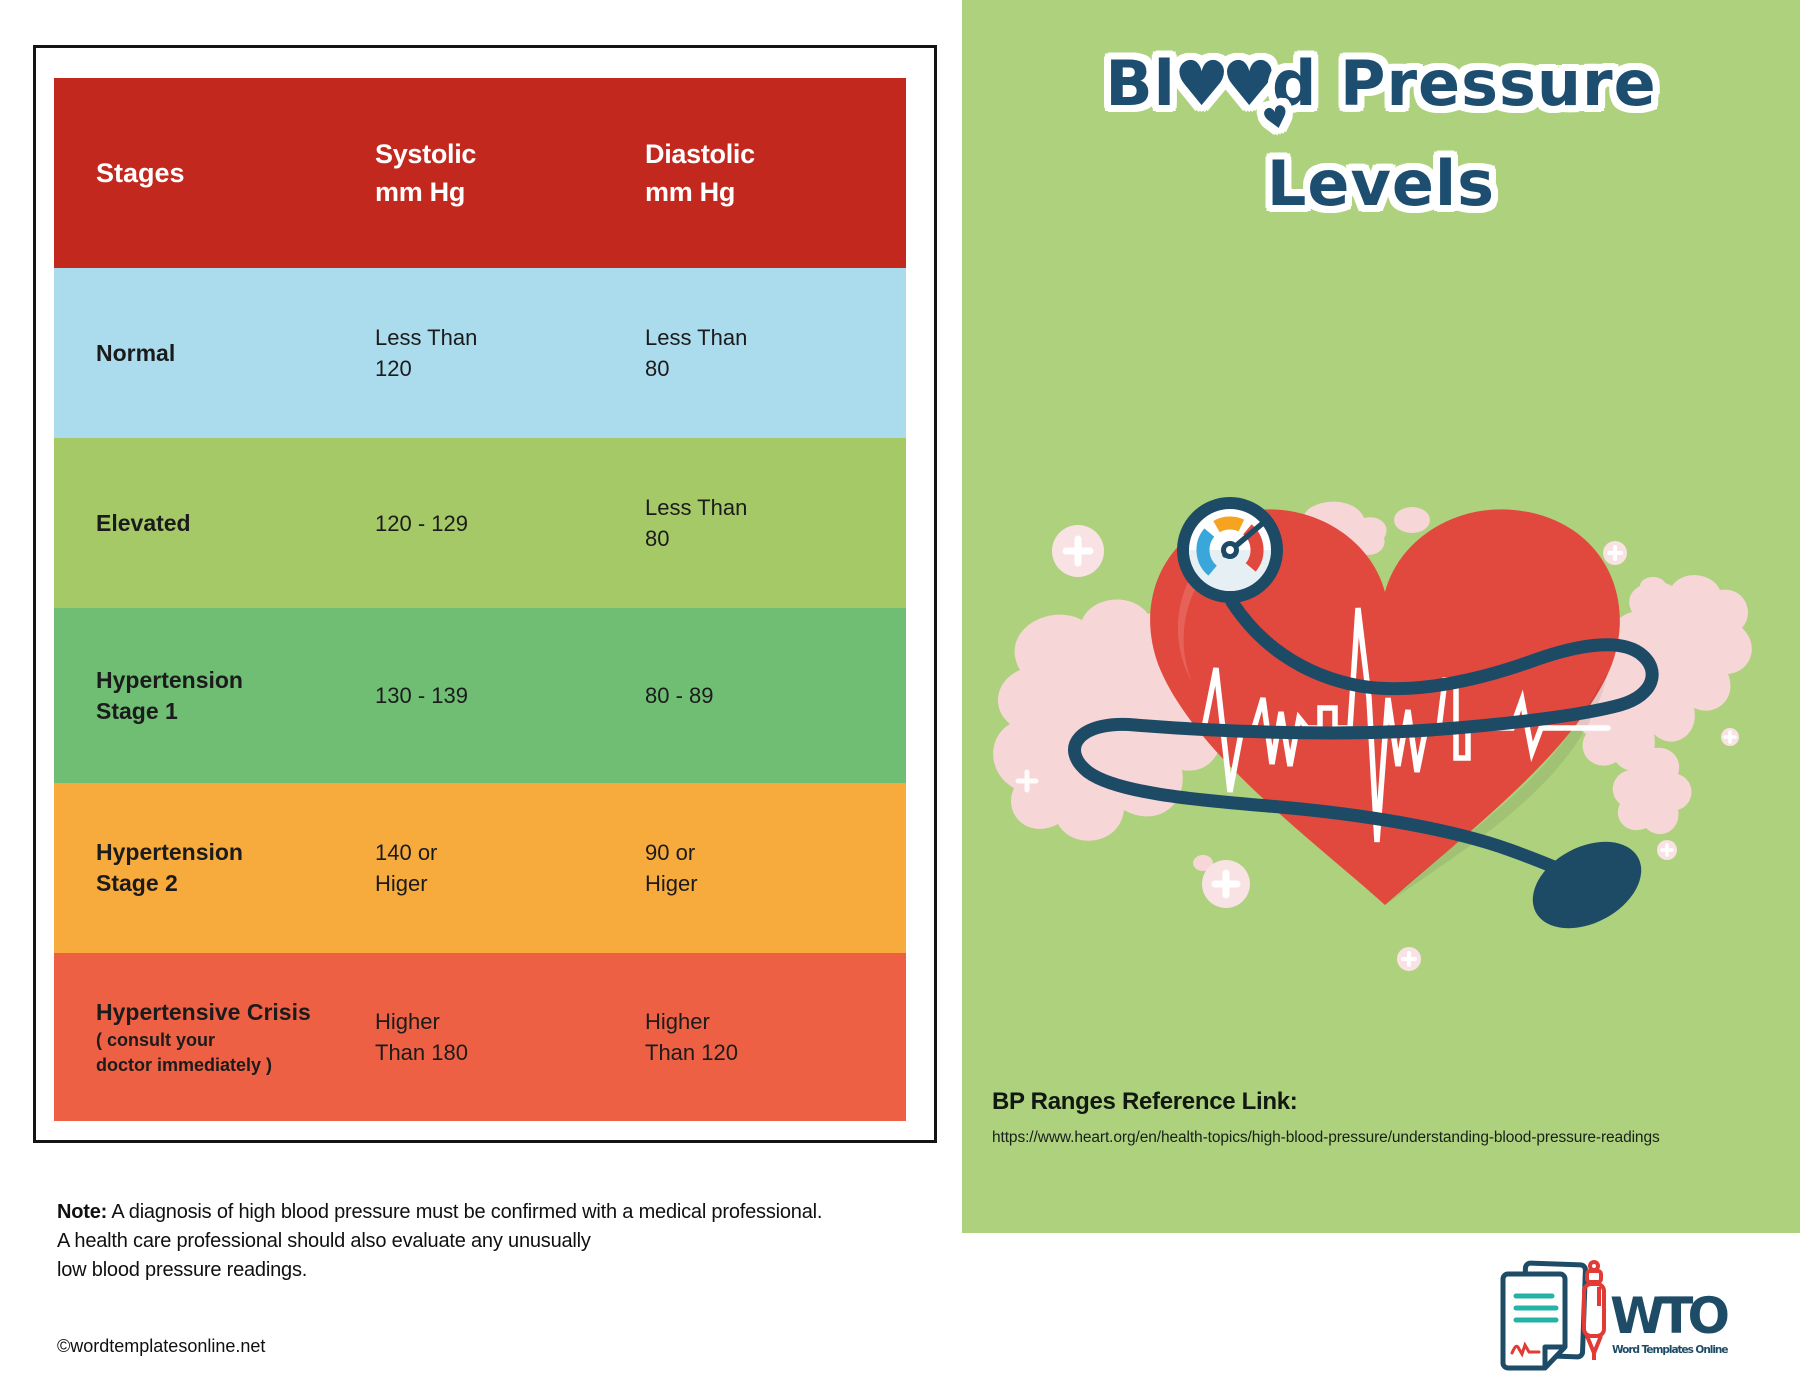 The image size is (1800, 1391). Describe the element at coordinates (421, 523) in the screenshot. I see `systolic-value: 120 - 129` at that location.